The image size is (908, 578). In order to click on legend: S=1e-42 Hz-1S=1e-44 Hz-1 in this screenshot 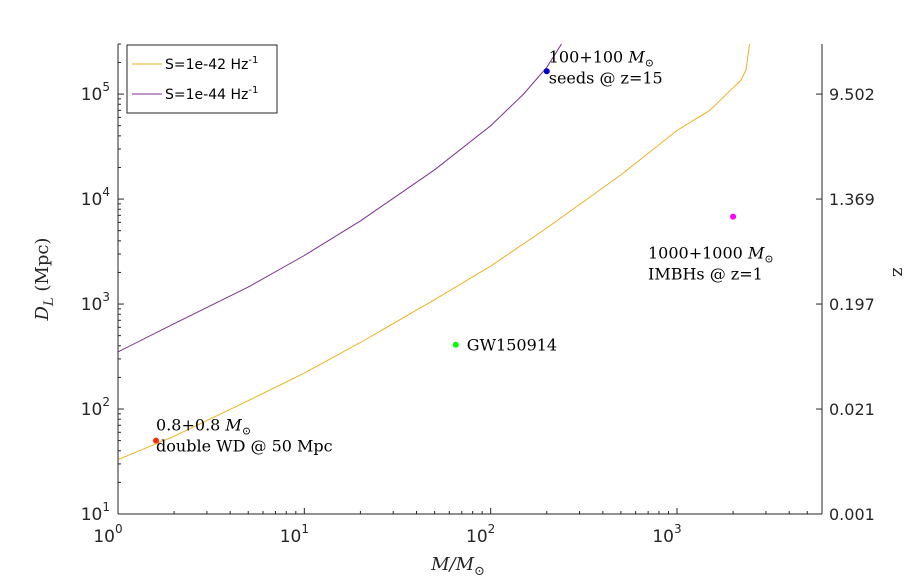, I will do `click(202, 79)`.